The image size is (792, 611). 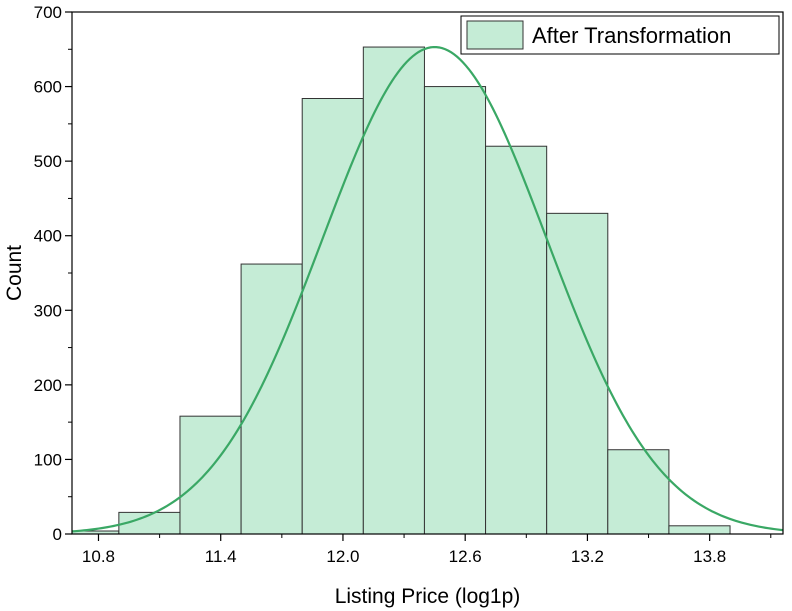 I want to click on y-tick-label: 600, so click(x=48, y=87).